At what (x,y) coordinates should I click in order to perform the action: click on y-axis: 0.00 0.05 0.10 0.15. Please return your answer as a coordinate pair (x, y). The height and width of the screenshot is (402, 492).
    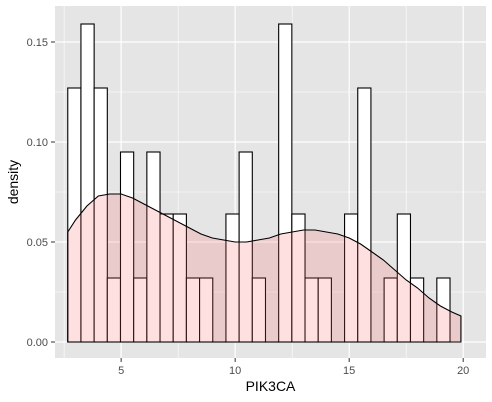
    Looking at the image, I should click on (41, 193).